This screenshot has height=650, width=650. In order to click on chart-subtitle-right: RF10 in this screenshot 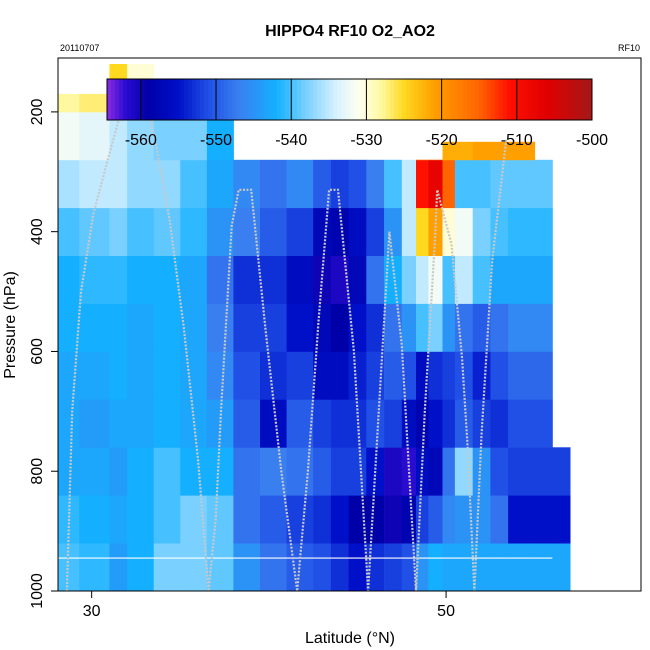, I will do `click(629, 48)`.